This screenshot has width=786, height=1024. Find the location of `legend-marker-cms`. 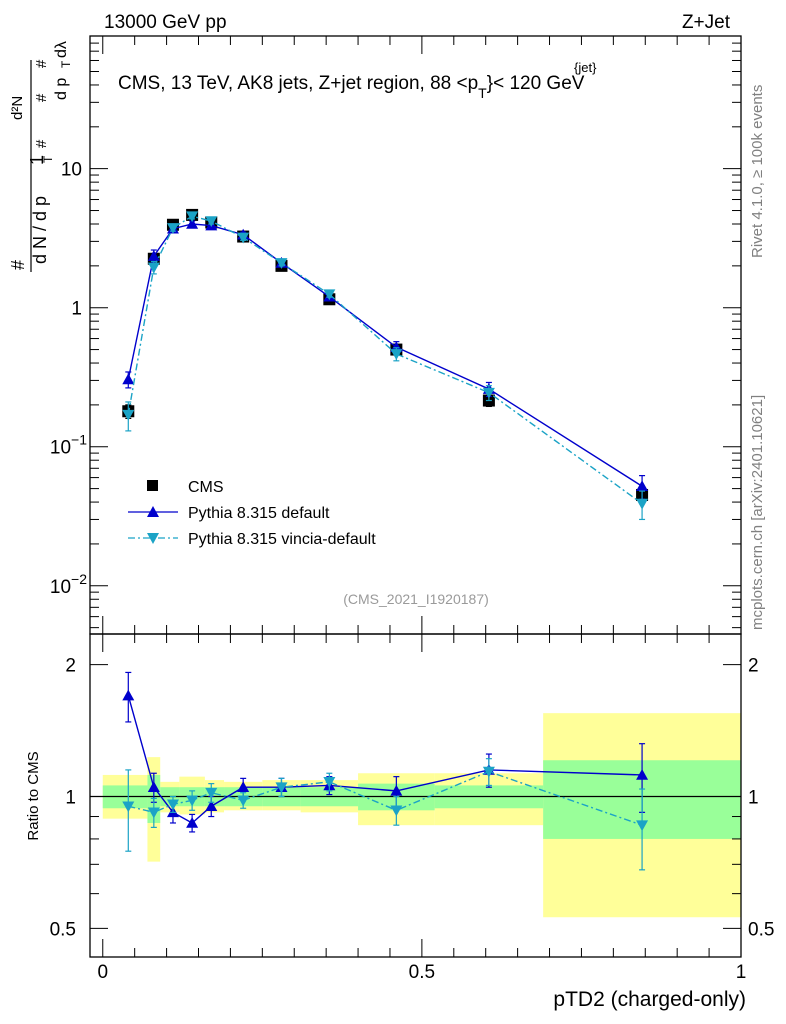

legend-marker-cms is located at coordinates (152, 485).